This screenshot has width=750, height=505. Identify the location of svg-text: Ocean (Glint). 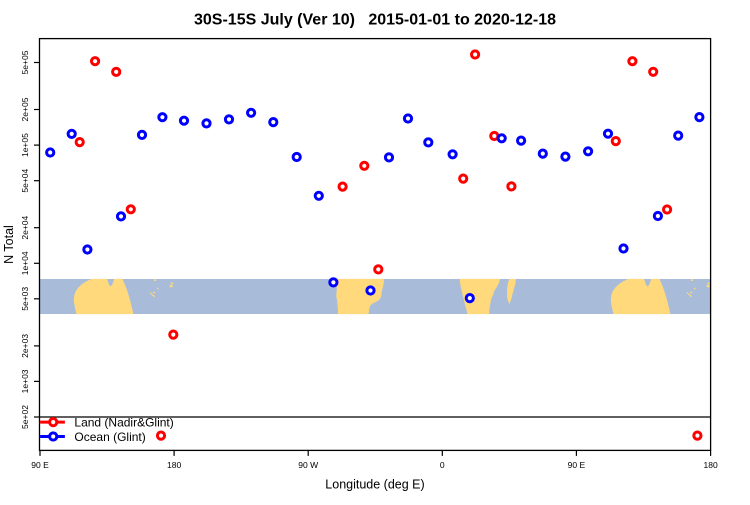
(109, 437).